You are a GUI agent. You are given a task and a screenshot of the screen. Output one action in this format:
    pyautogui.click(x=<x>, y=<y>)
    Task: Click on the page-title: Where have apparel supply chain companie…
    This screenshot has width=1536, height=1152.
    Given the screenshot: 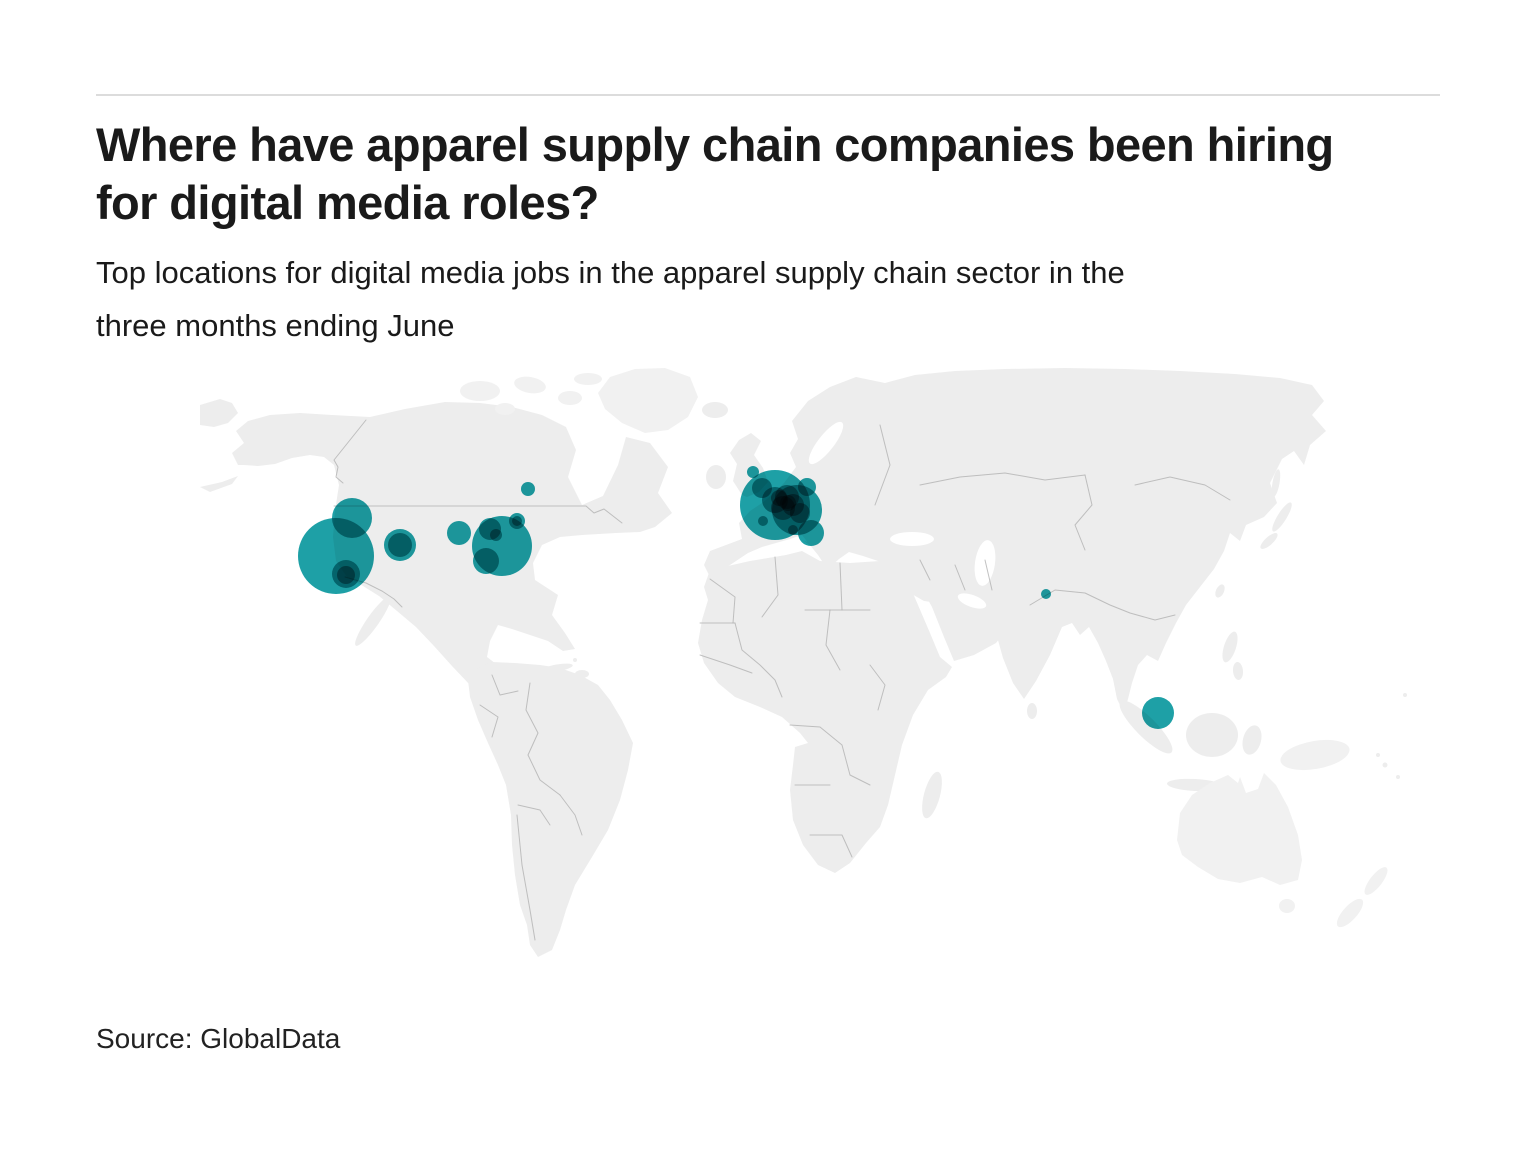 What is the action you would take?
    pyautogui.click(x=776, y=174)
    